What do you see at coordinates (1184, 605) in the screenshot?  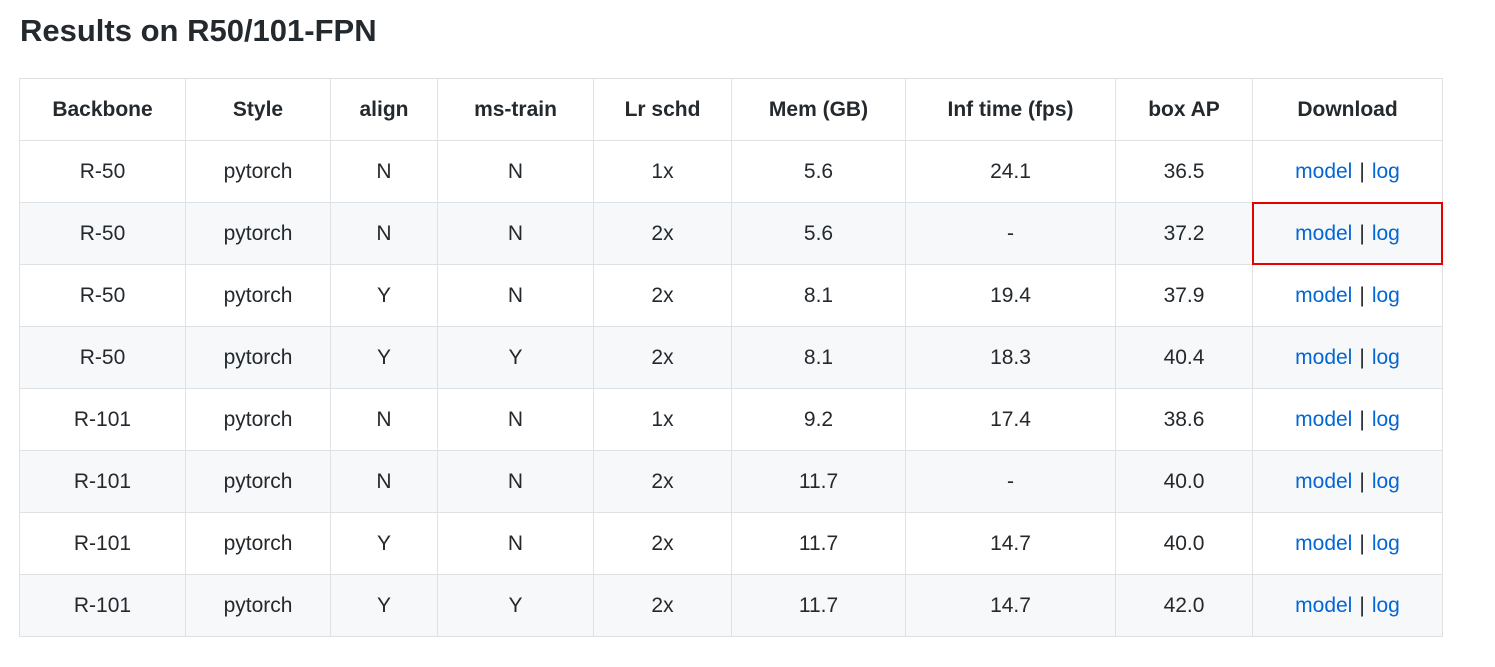 I see `cell-box-ap: 42.0` at bounding box center [1184, 605].